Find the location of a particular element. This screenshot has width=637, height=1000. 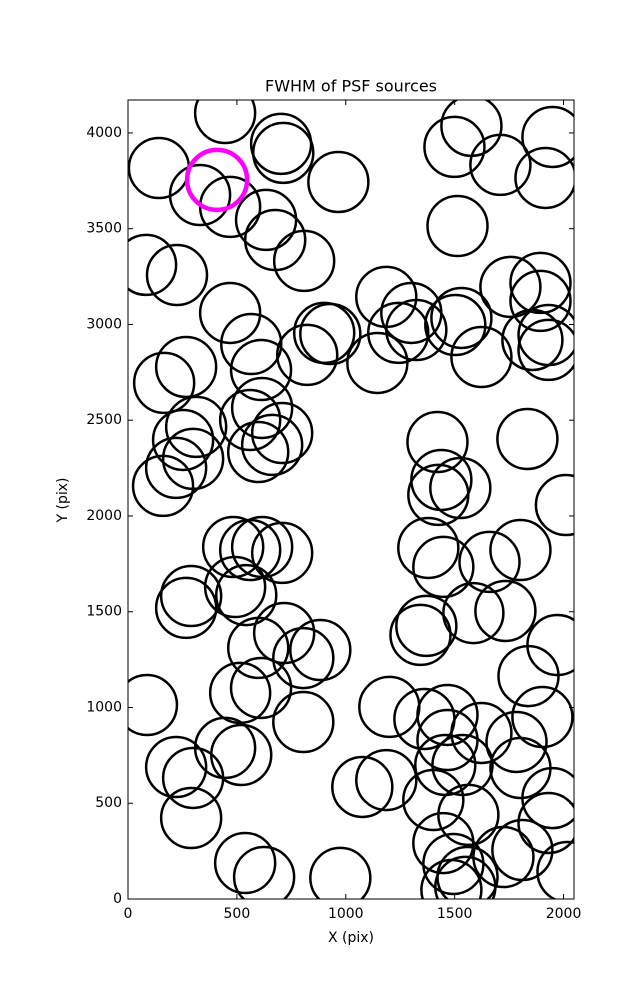

x-tick-label: 1500 is located at coordinates (455, 914).